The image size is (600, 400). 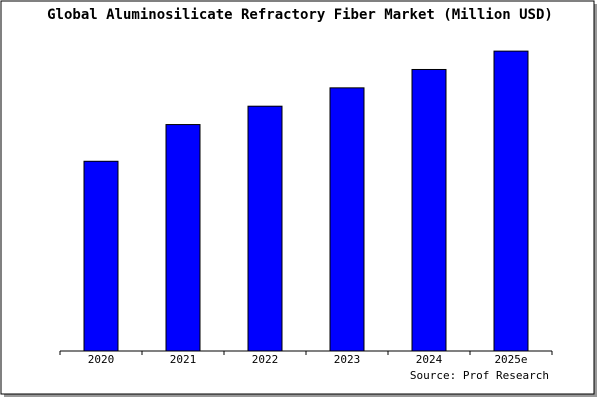 What do you see at coordinates (265, 359) in the screenshot?
I see `x-tick-label: 2022` at bounding box center [265, 359].